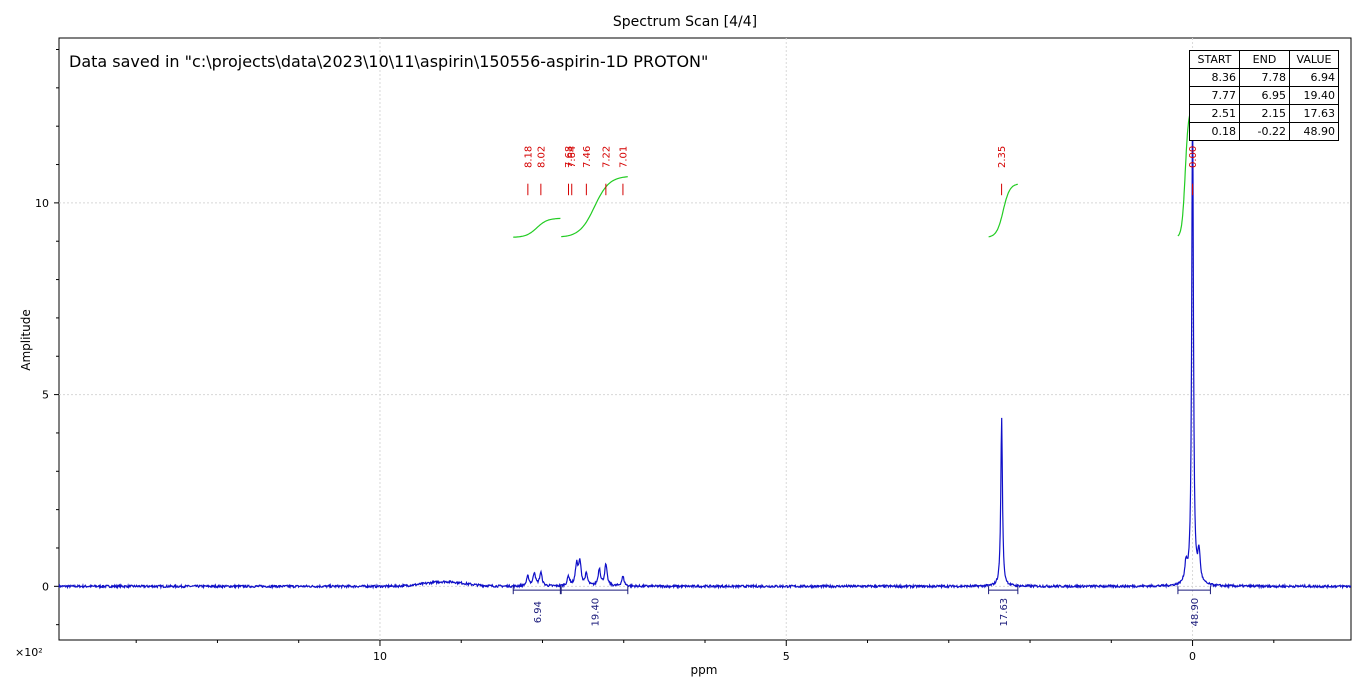 This screenshot has width=1370, height=690. What do you see at coordinates (1314, 131) in the screenshot?
I see `cell-value: 48.90` at bounding box center [1314, 131].